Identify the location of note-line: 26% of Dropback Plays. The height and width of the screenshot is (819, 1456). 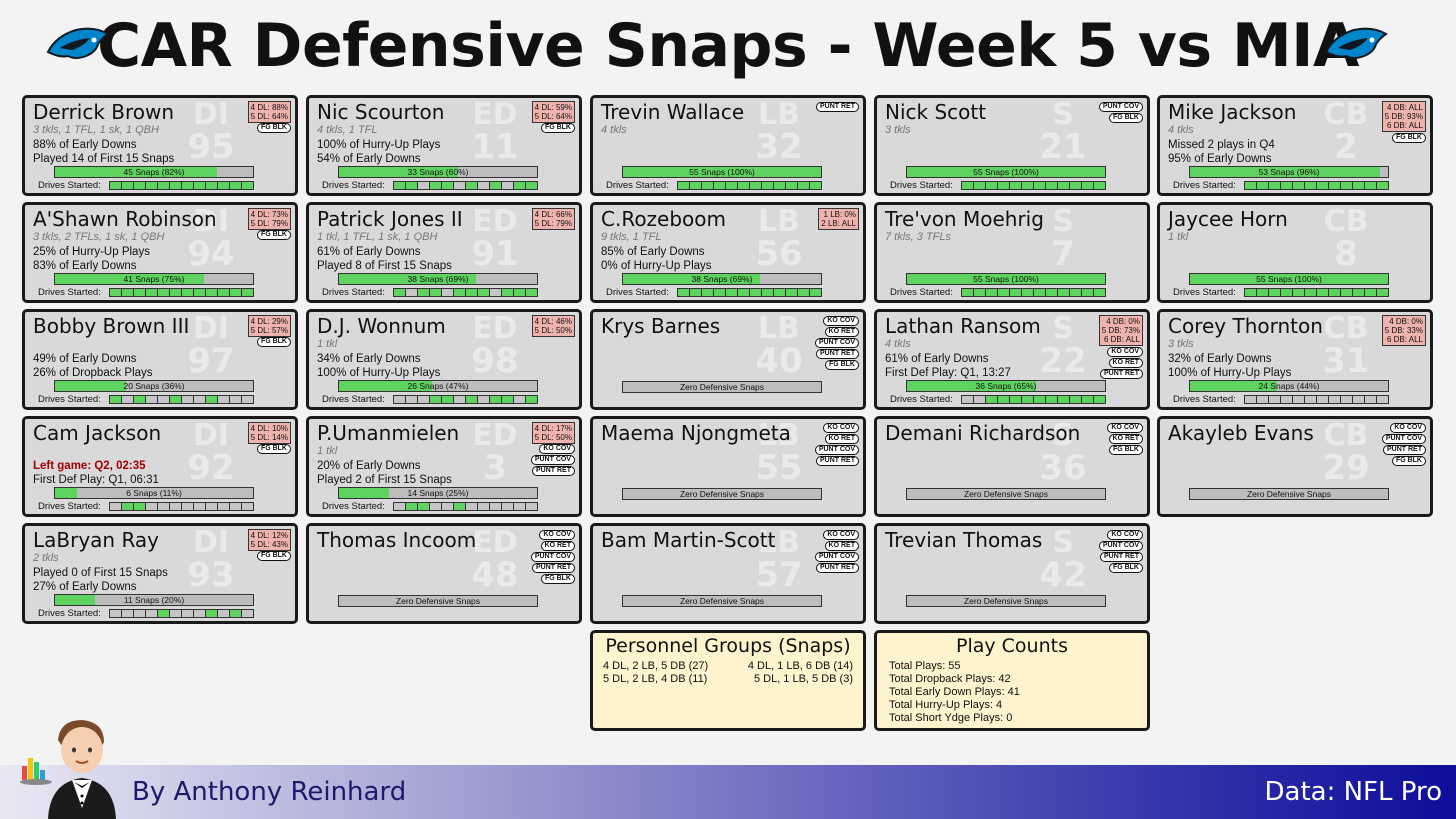
(93, 373).